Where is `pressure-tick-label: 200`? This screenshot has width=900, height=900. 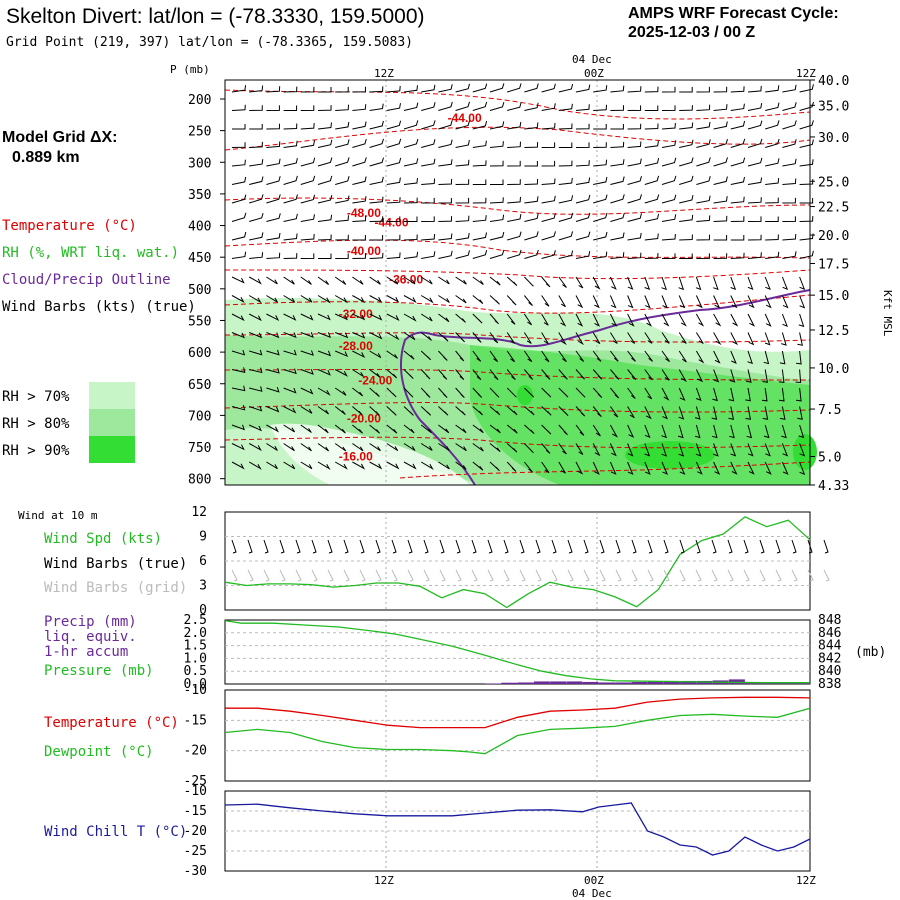
pressure-tick-label: 200 is located at coordinates (199, 100).